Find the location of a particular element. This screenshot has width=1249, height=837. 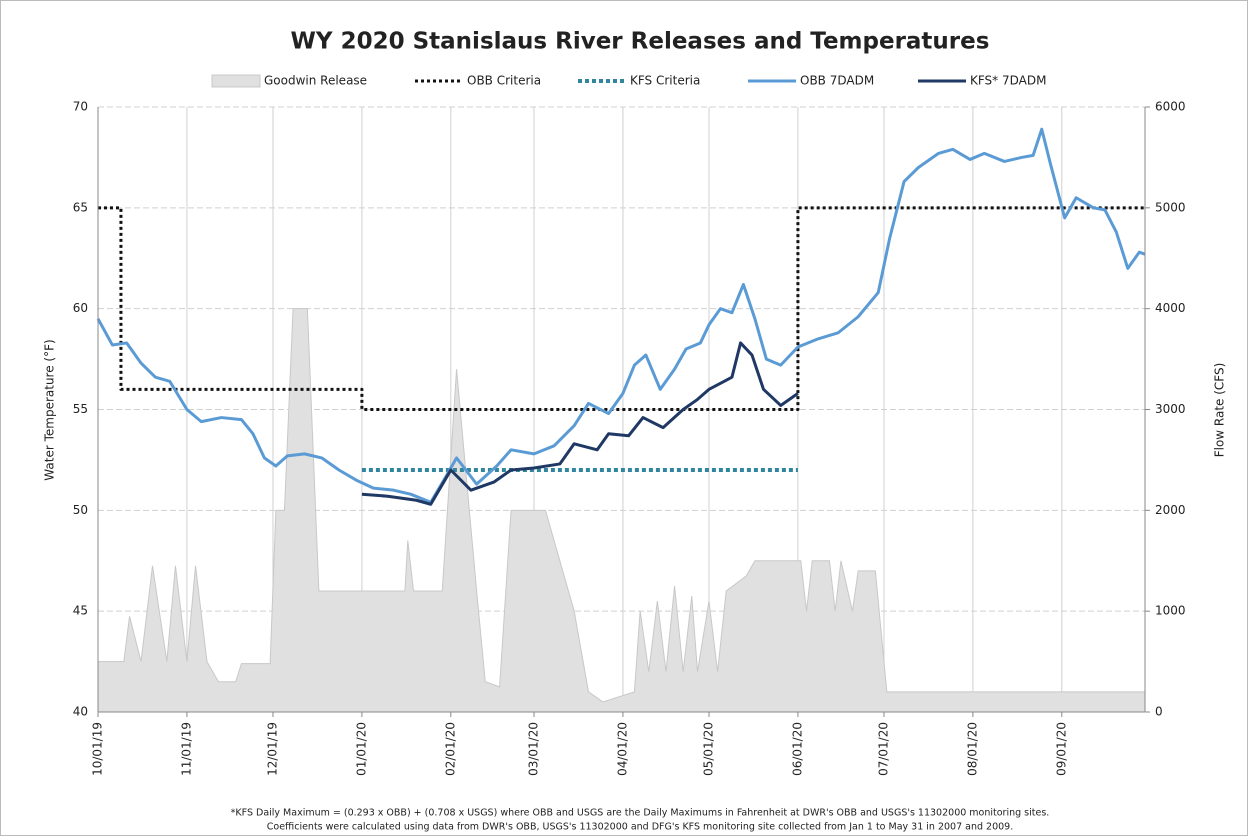

x-tick-label: 06/01/20 is located at coordinates (797, 749).